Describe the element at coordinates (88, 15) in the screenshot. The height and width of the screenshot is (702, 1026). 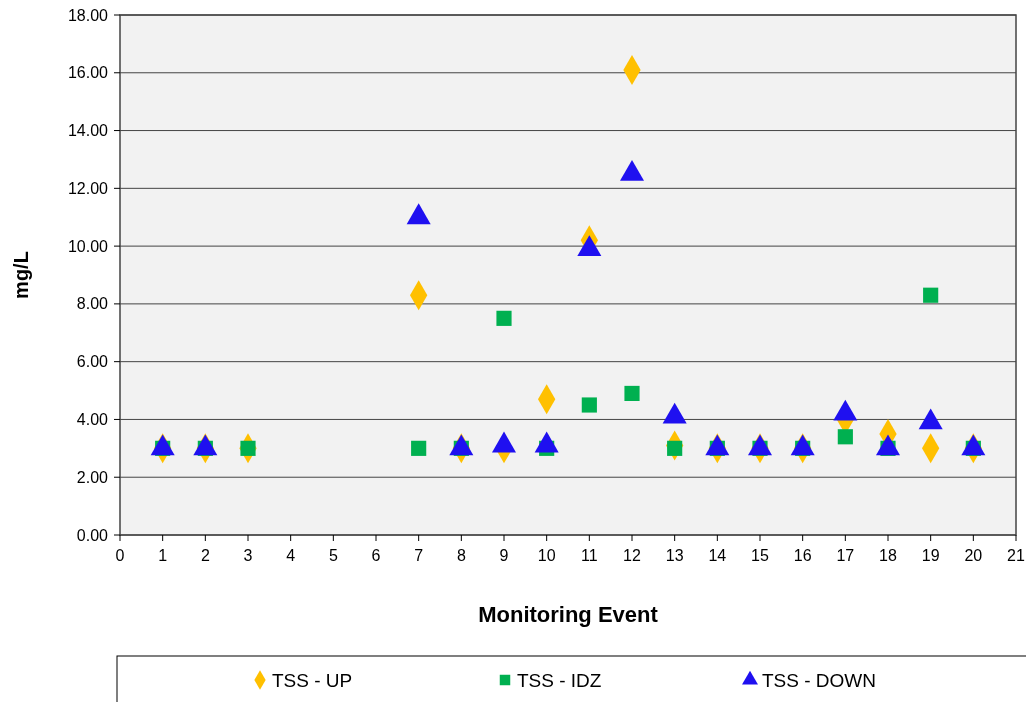
I see `y-tick-label: 18.00` at that location.